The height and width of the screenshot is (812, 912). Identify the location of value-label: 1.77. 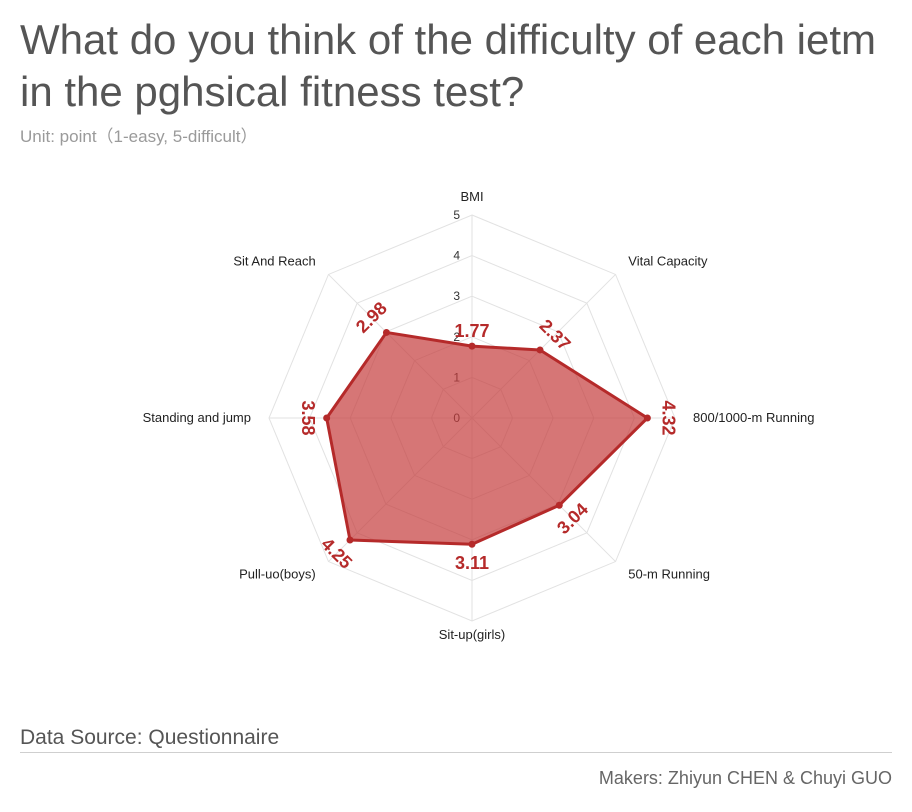
(471, 331).